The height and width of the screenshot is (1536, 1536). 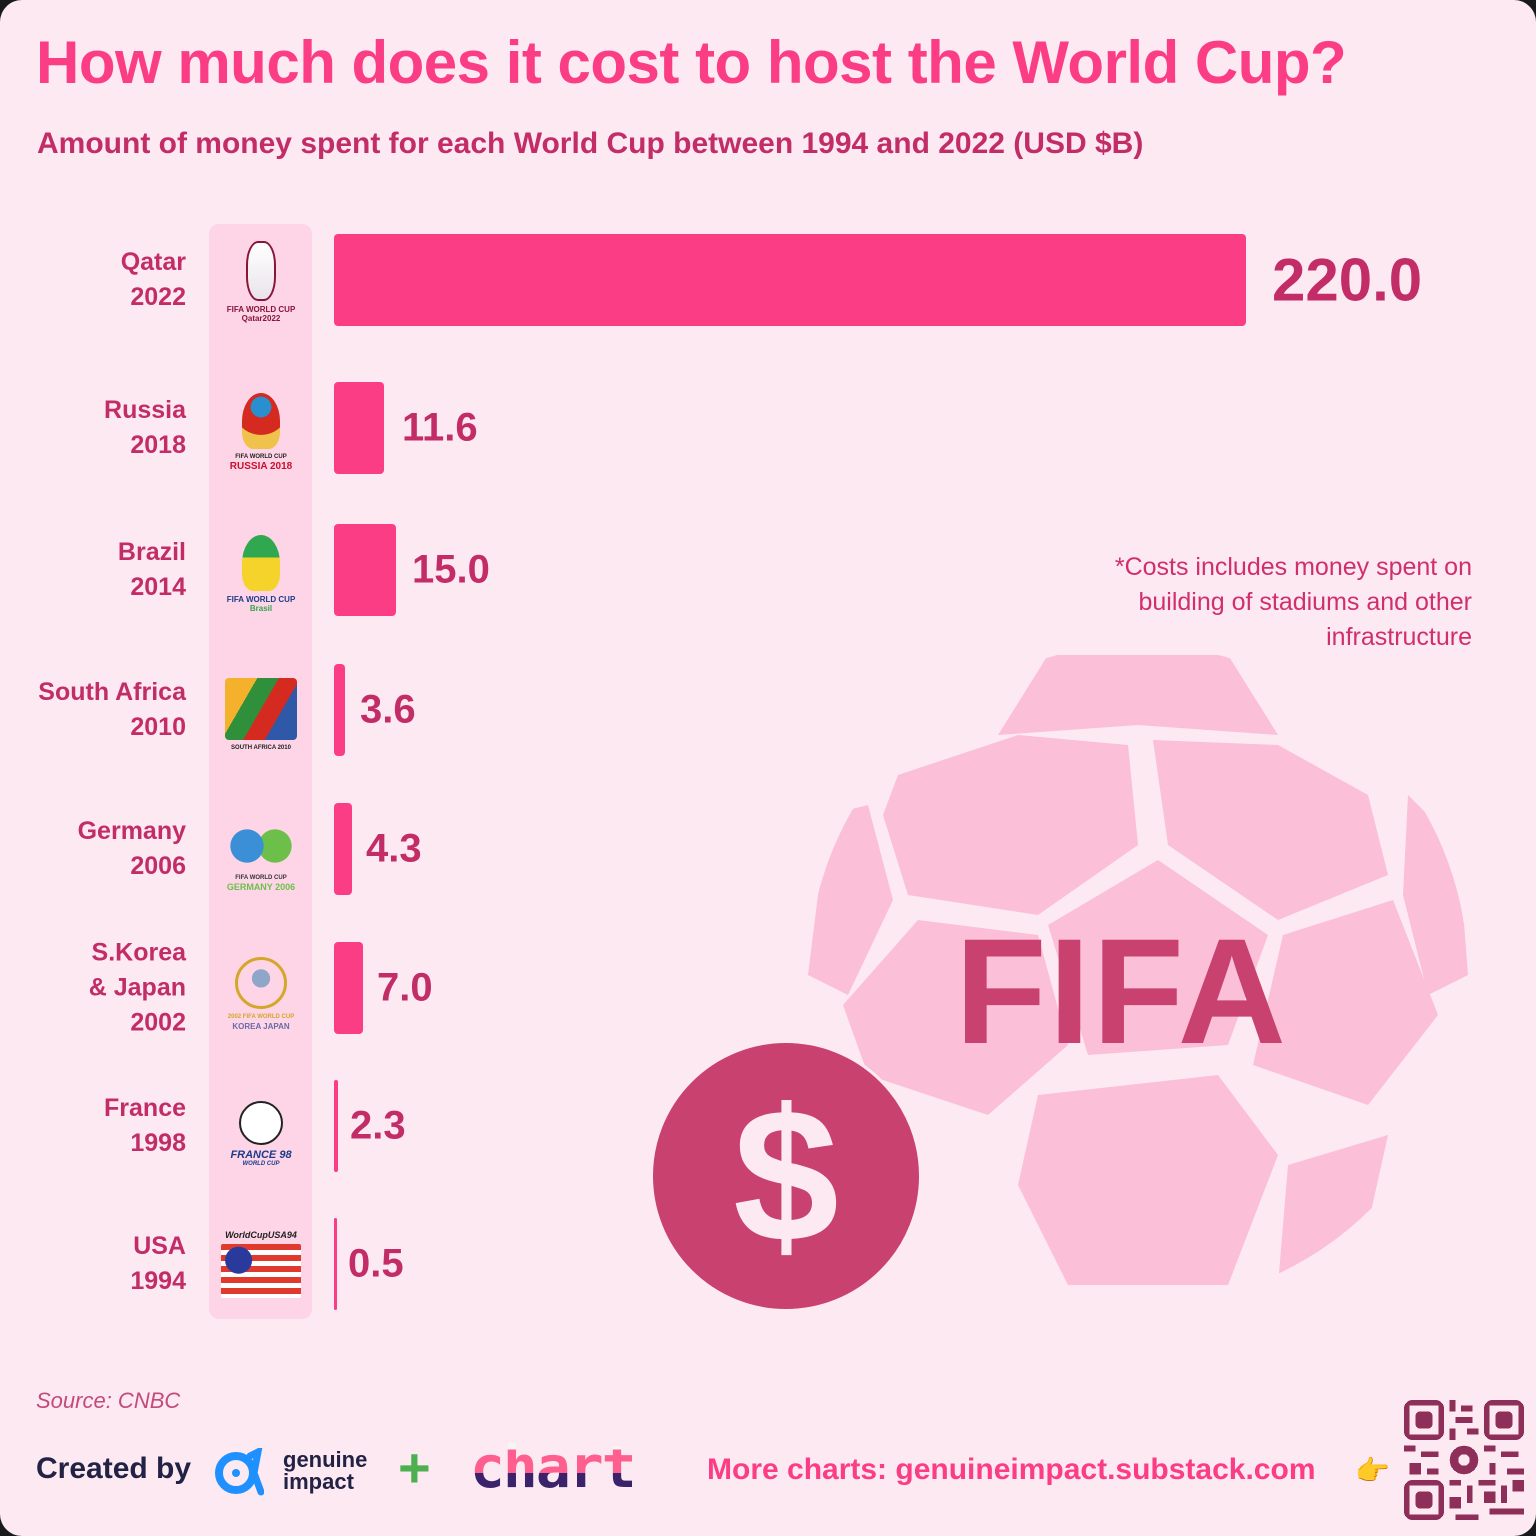 What do you see at coordinates (112, 710) in the screenshot?
I see `row-label: South Africa 2010` at bounding box center [112, 710].